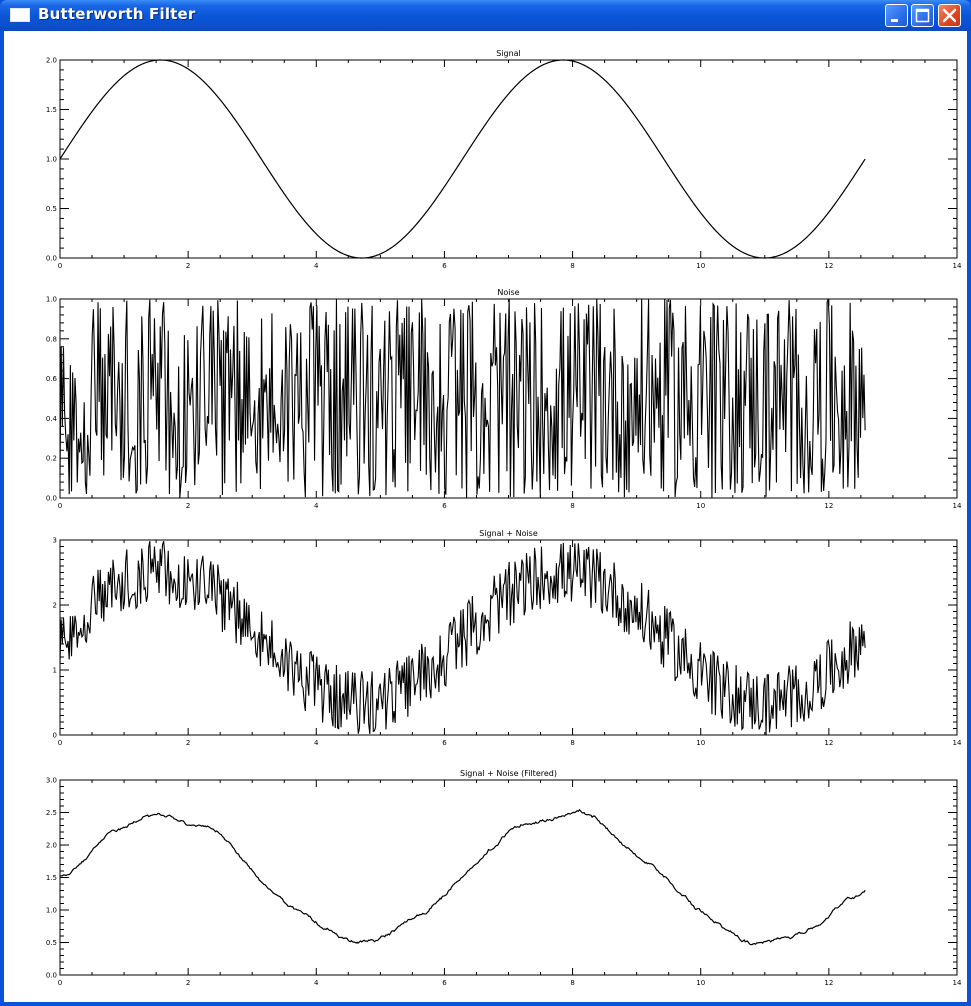 This screenshot has width=971, height=1006. I want to click on maximize-icon, so click(922, 15).